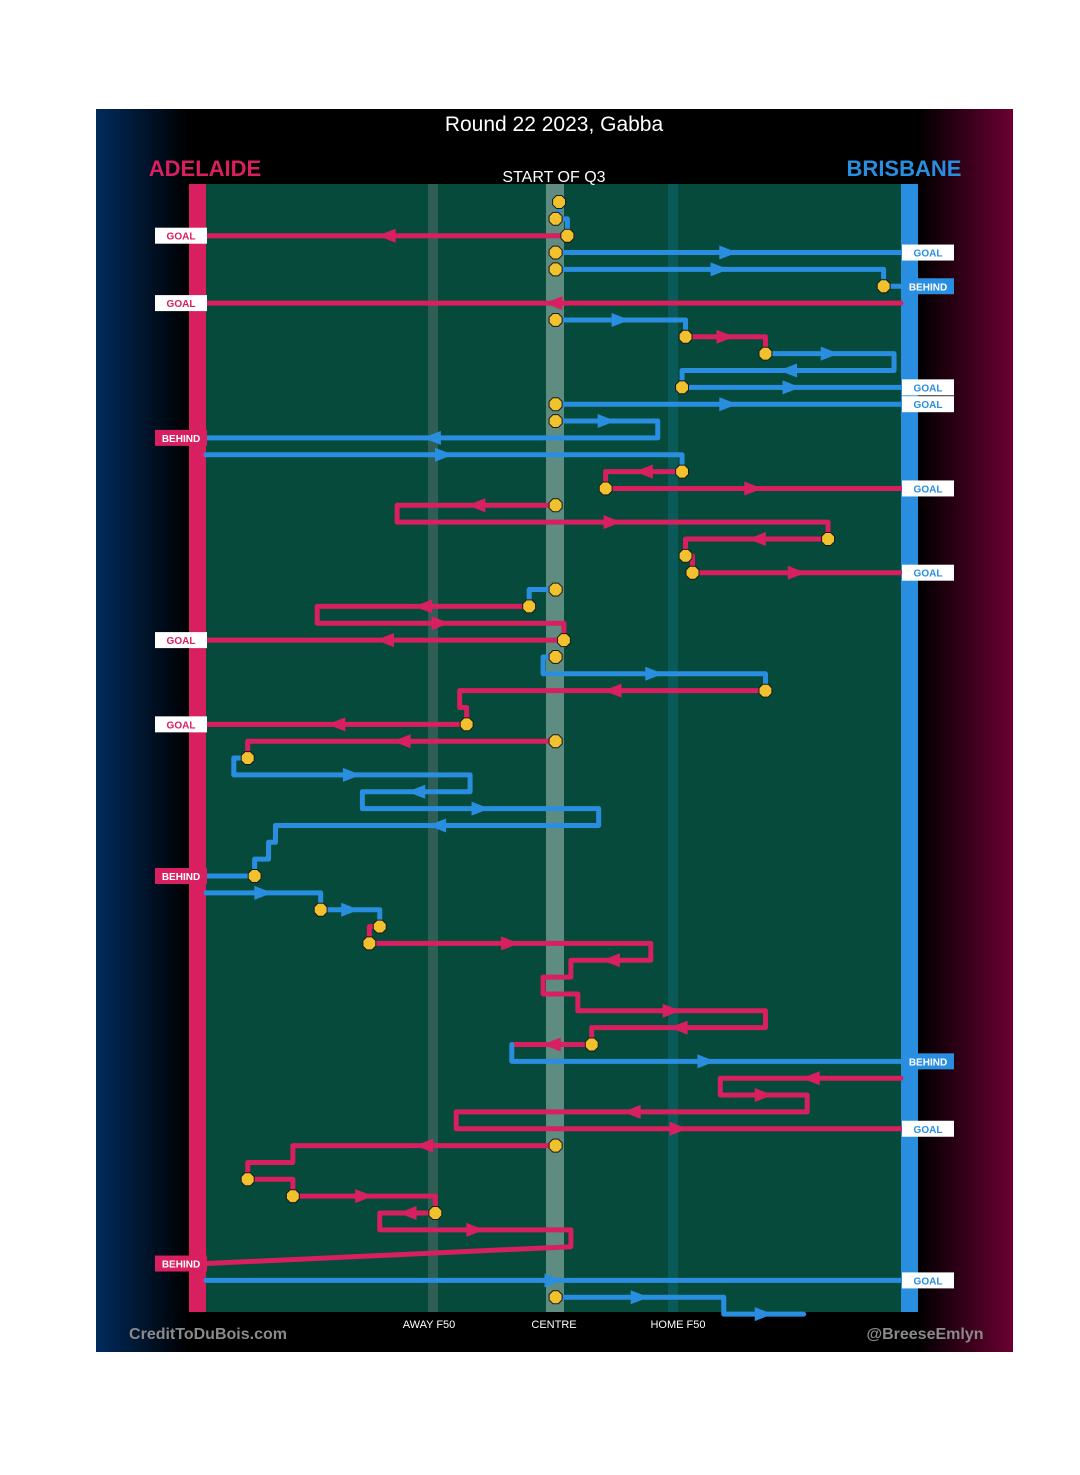  Describe the element at coordinates (965, 730) in the screenshot. I see `right-panel` at that location.